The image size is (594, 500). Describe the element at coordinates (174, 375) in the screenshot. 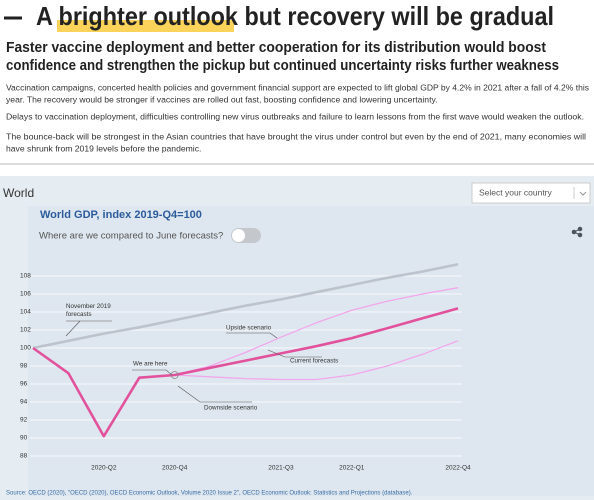

I see `here-marker` at that location.